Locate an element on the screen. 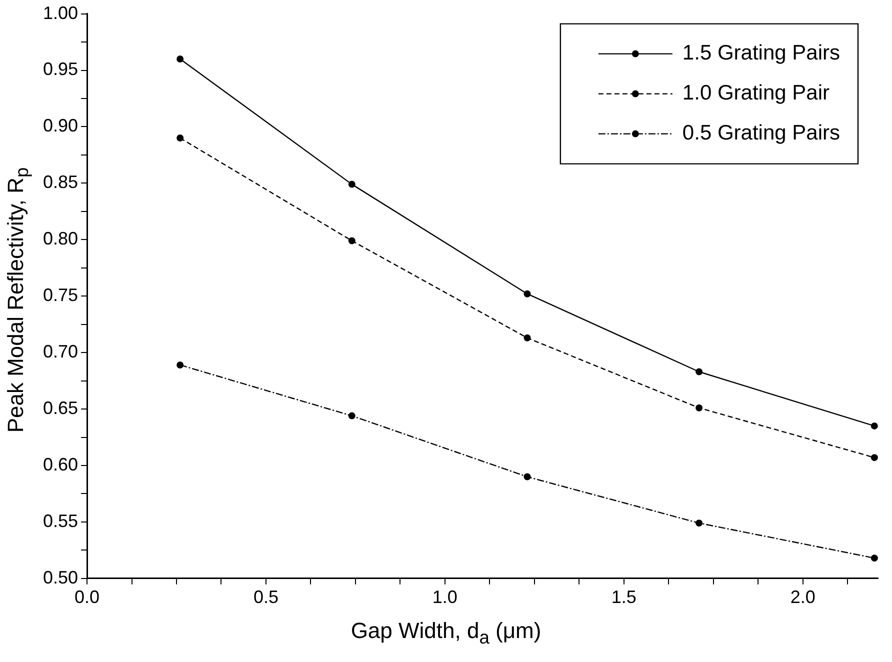  y-tick-label: 0.80 is located at coordinates (60, 238).